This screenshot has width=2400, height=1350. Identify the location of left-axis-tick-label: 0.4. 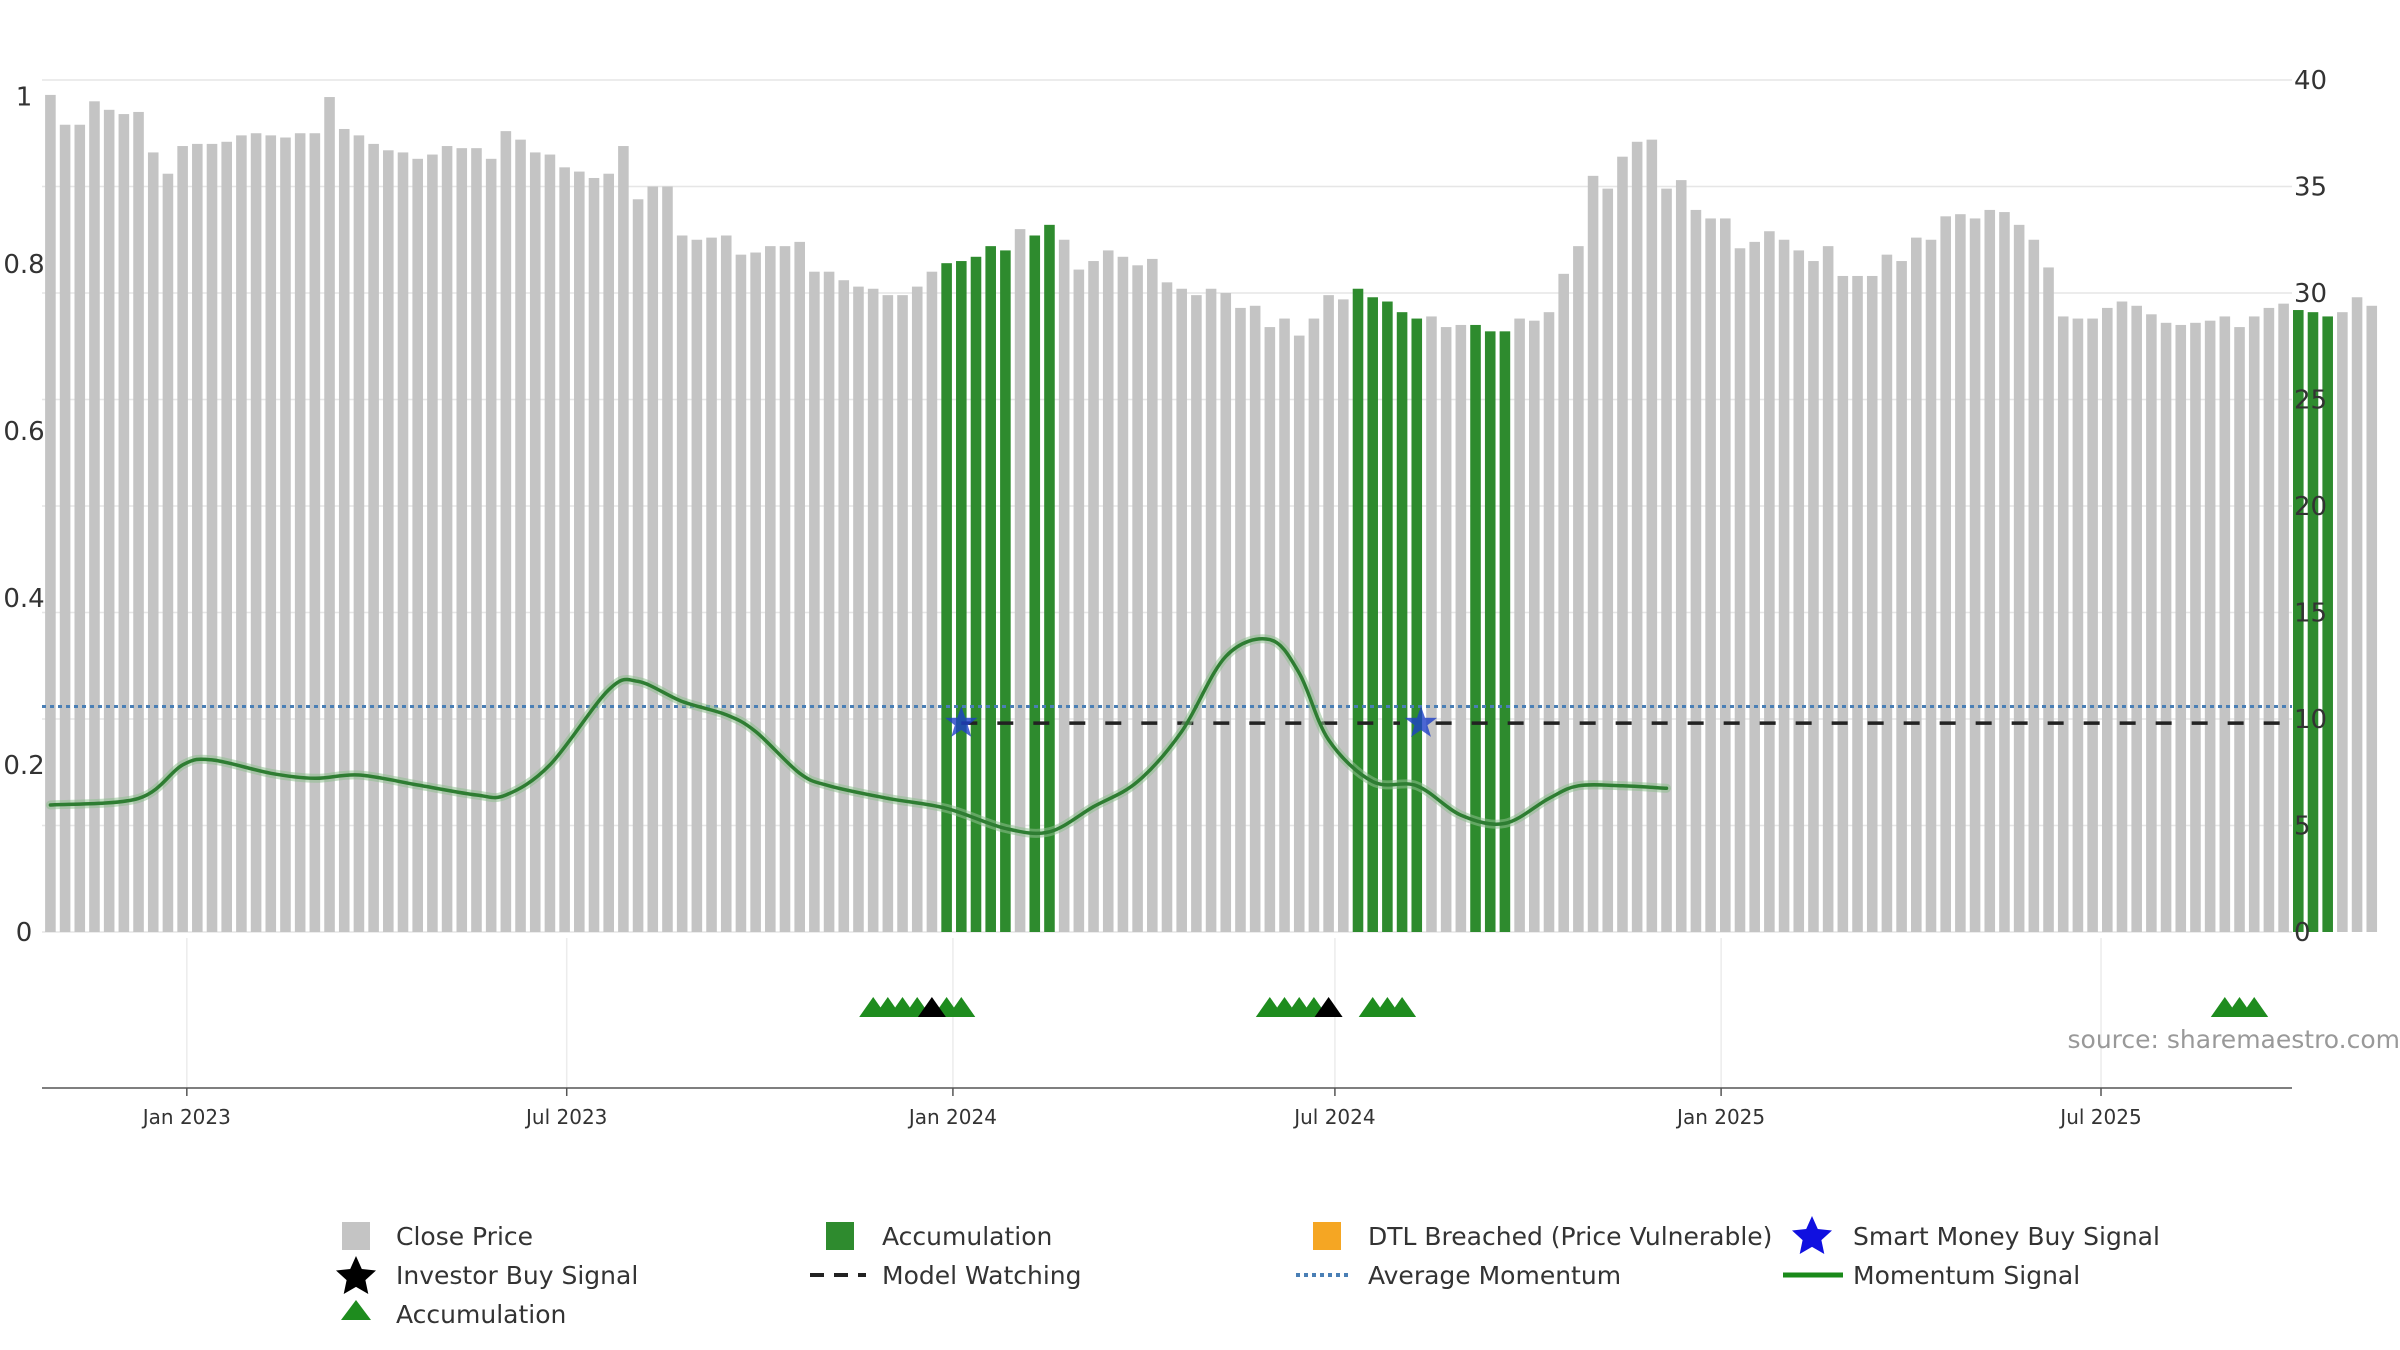
(23, 599).